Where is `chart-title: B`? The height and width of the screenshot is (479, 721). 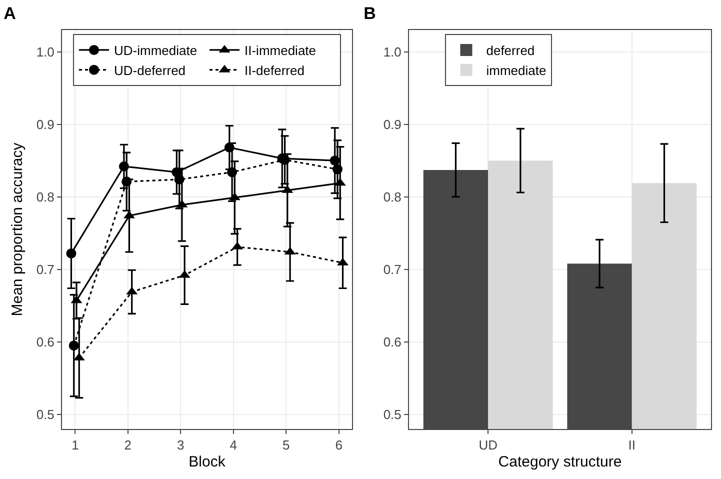
chart-title: B is located at coordinates (370, 14).